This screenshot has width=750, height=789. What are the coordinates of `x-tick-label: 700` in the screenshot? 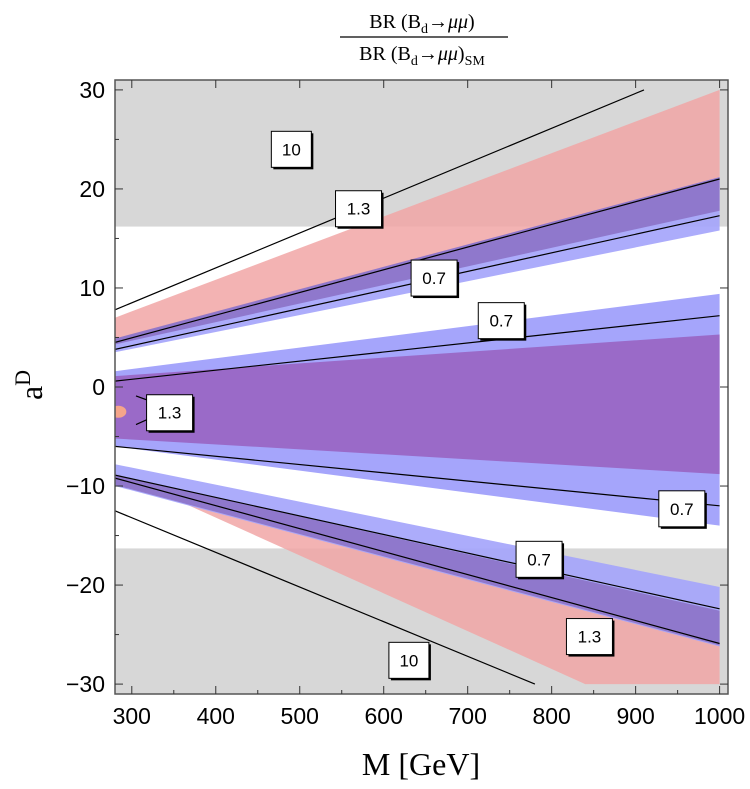 It's located at (467, 716).